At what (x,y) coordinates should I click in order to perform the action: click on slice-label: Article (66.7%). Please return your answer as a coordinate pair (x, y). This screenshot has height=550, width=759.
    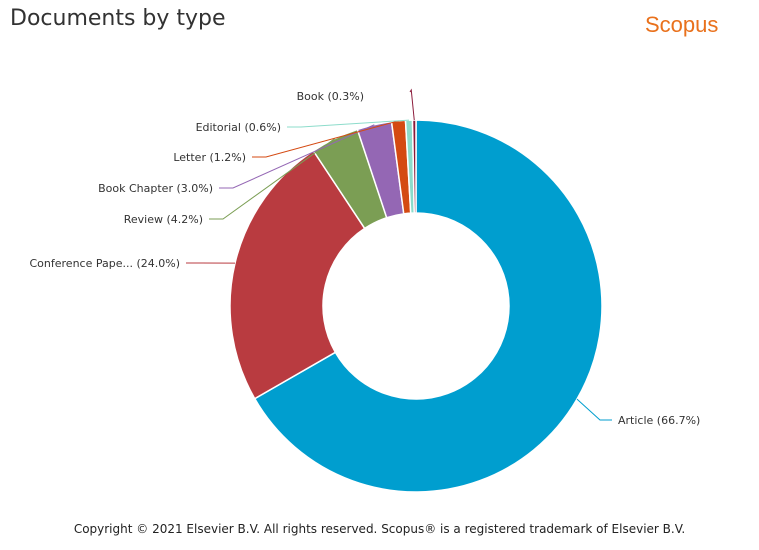
    Looking at the image, I should click on (659, 420).